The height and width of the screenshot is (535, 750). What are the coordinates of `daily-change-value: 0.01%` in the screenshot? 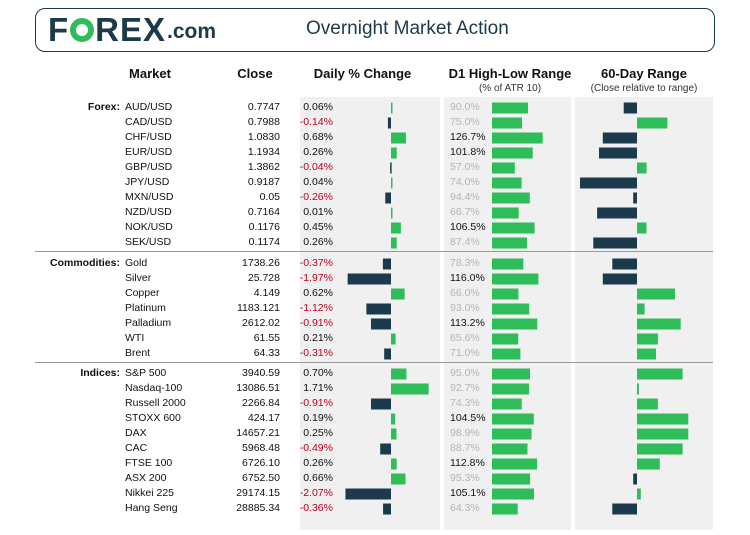 It's located at (318, 212).